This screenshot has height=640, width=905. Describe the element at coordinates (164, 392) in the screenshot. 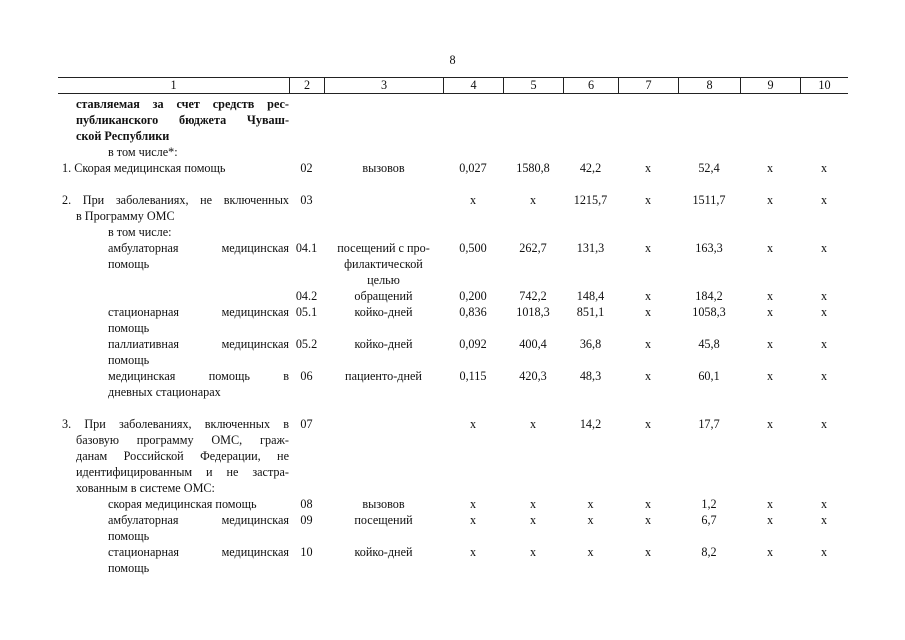

I see `row-label-line: дневных стационарах` at that location.